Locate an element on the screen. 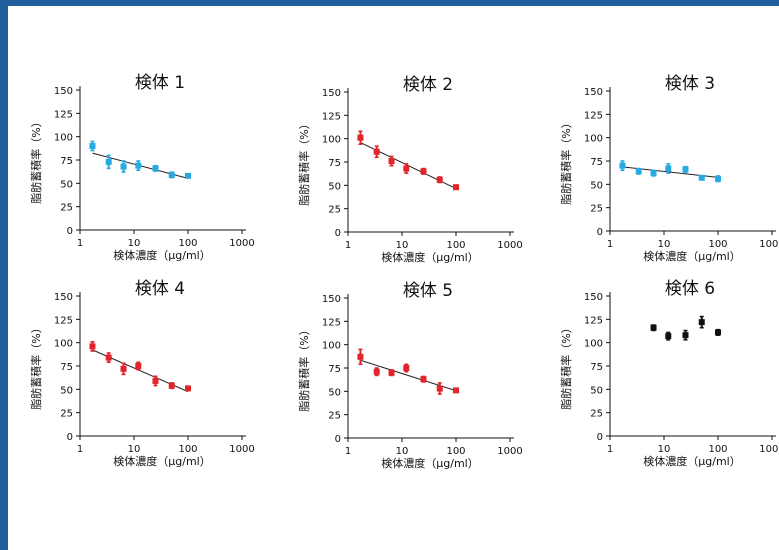 The height and width of the screenshot is (550, 779). chart-title: 検体 4 is located at coordinates (160, 289).